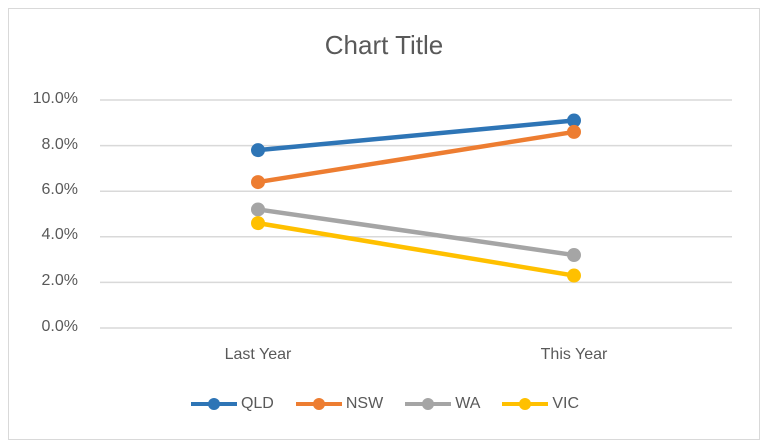  What do you see at coordinates (59, 280) in the screenshot?
I see `y-tick-label: 2.0%` at bounding box center [59, 280].